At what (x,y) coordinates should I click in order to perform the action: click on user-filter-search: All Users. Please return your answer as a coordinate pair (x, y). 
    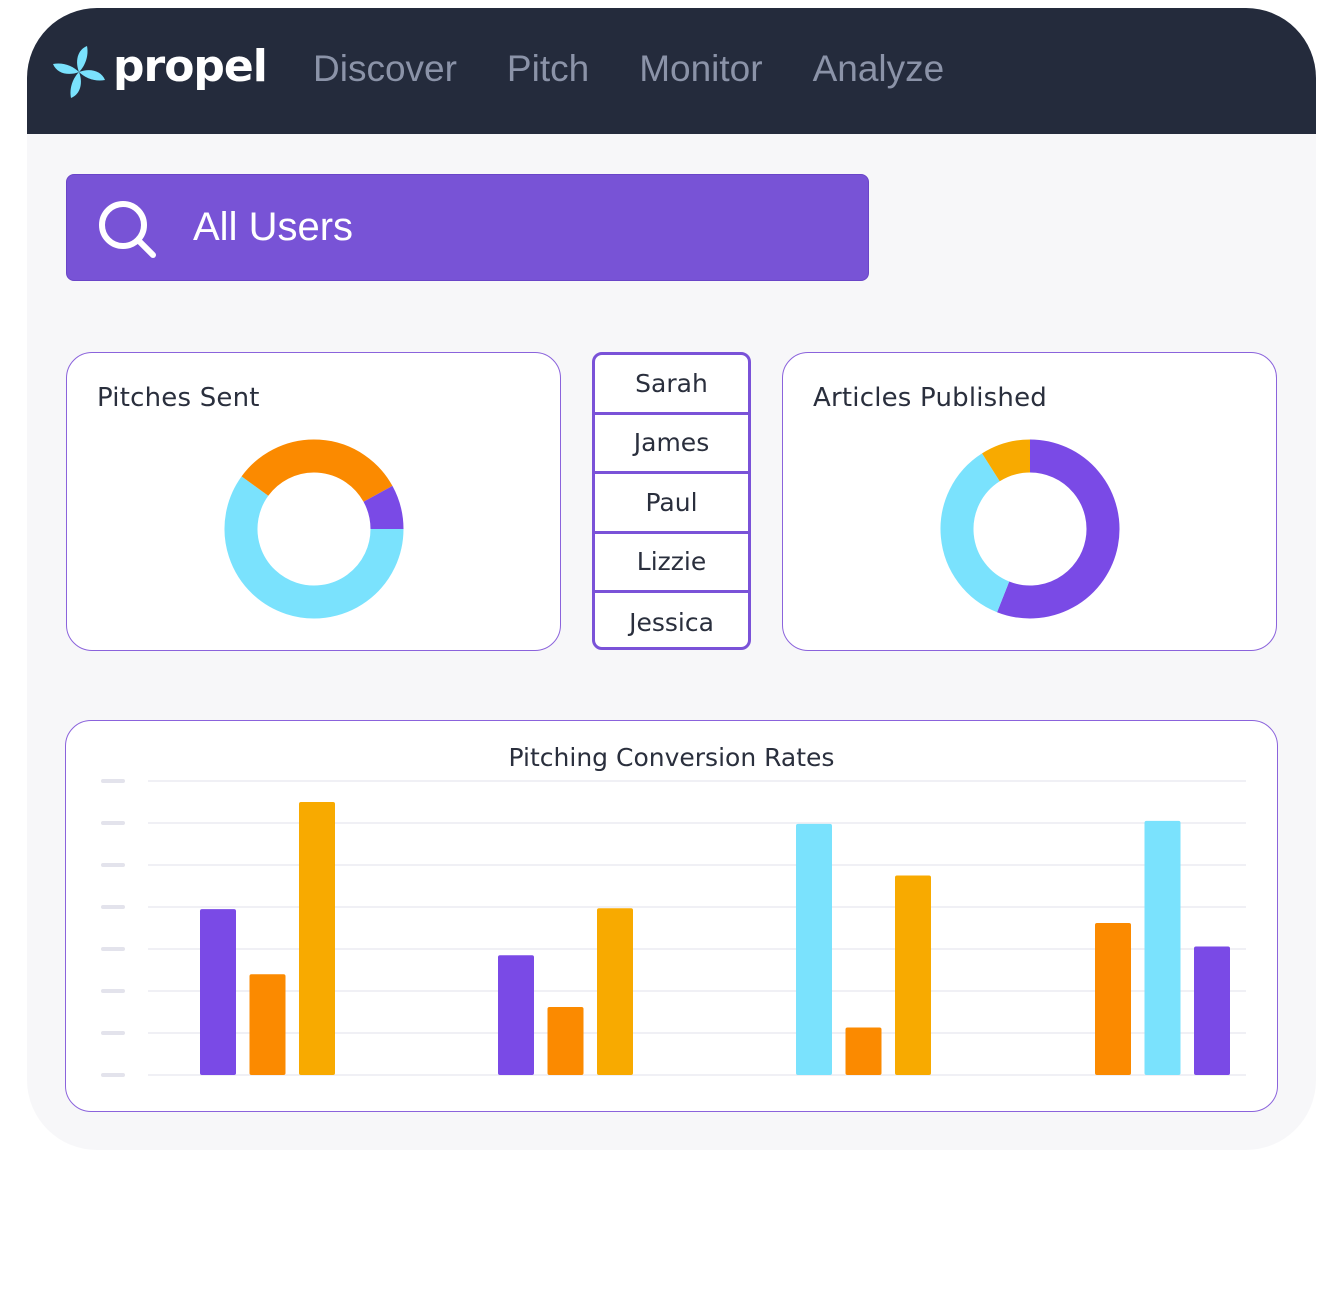
    Looking at the image, I should click on (467, 227).